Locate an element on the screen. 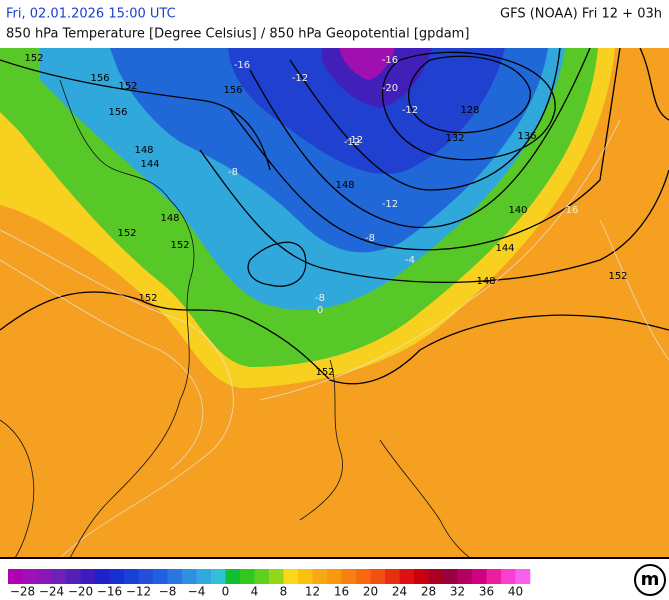 The width and height of the screenshot is (669, 600). logo-text: m is located at coordinates (650, 579).